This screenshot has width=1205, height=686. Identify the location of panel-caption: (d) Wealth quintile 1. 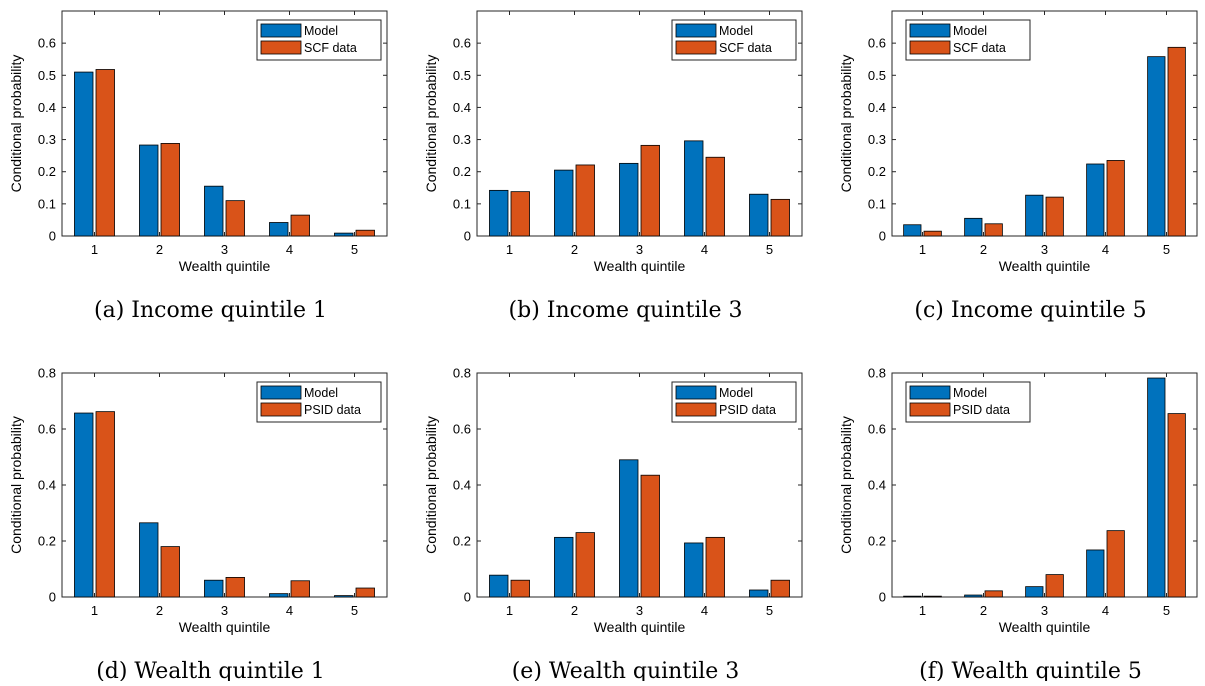
(210, 670).